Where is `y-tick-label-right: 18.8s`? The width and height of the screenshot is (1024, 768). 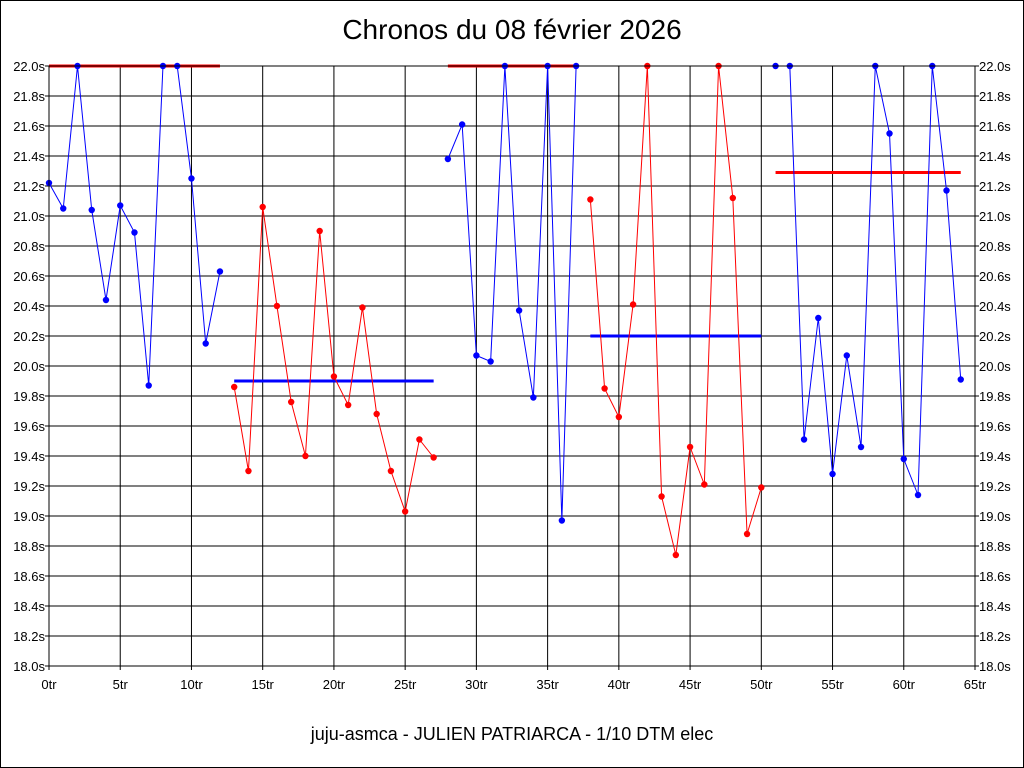
y-tick-label-right: 18.8s is located at coordinates (995, 546).